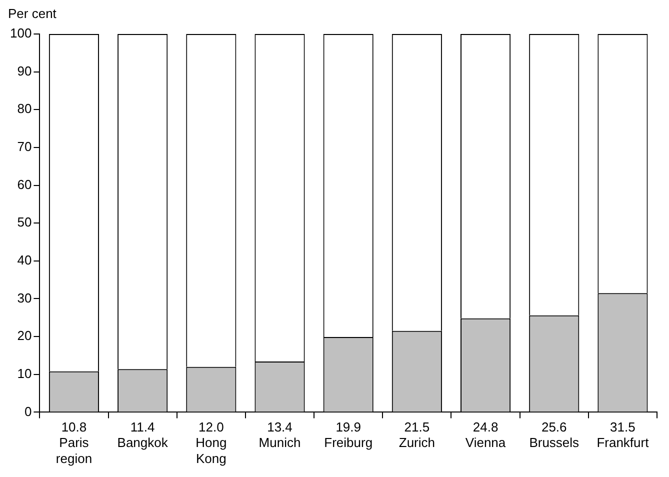  I want to click on x-tick-label: Brussels, so click(554, 442).